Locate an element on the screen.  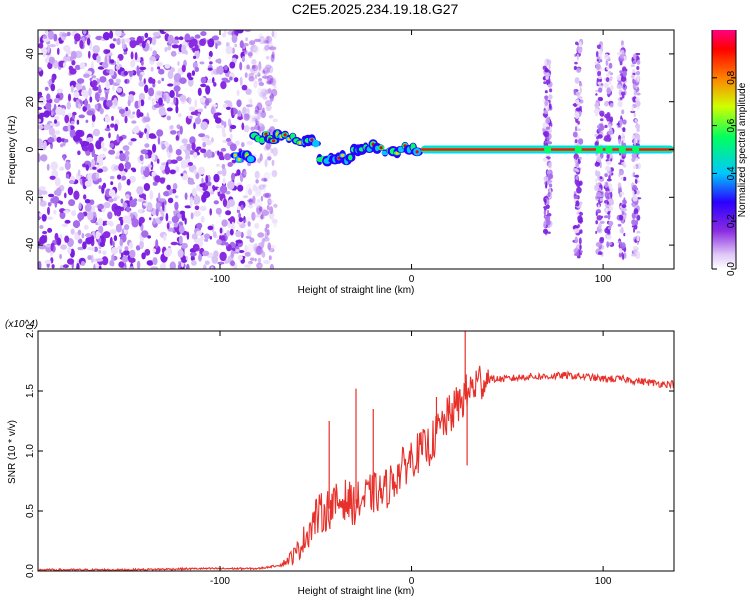
spectrogram-ylabel: Frequency (Hz) is located at coordinates (12, 150).